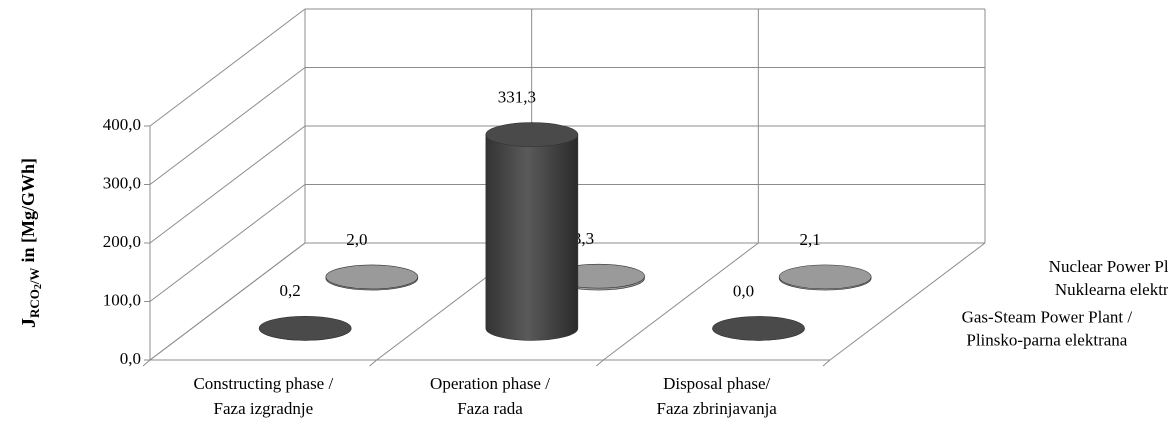 The width and height of the screenshot is (1168, 431). What do you see at coordinates (517, 97) in the screenshot?
I see `value-label: 331,3` at bounding box center [517, 97].